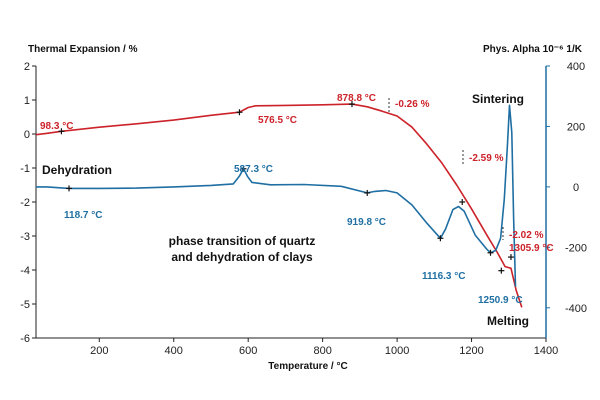 This screenshot has height=400, width=600. What do you see at coordinates (25, 305) in the screenshot?
I see `y-left-tick-label-7: -5` at bounding box center [25, 305].